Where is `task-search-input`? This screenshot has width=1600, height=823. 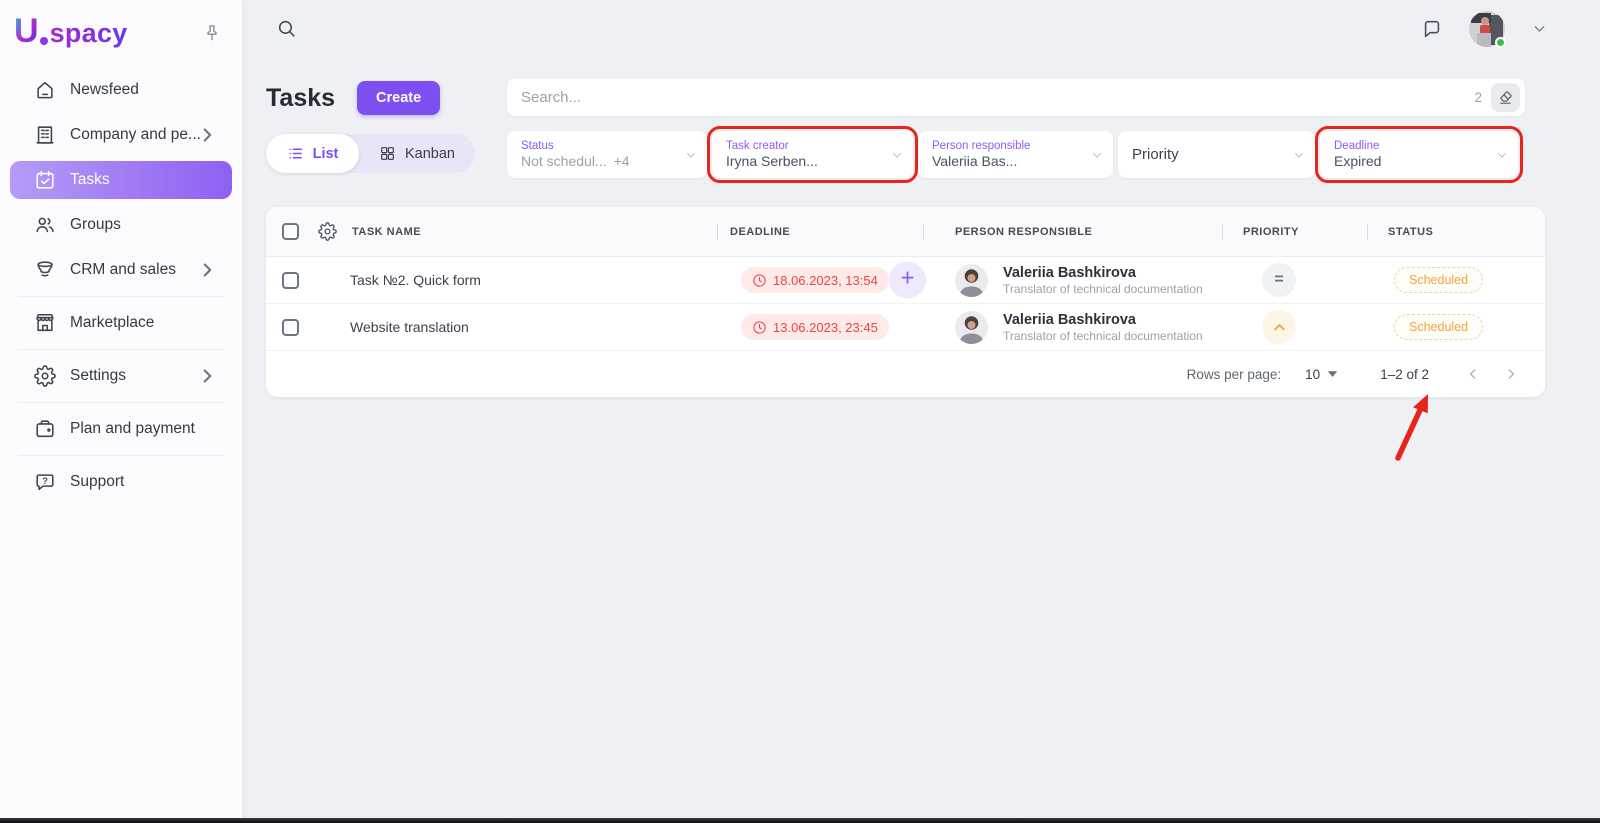
task-search-input is located at coordinates (991, 97).